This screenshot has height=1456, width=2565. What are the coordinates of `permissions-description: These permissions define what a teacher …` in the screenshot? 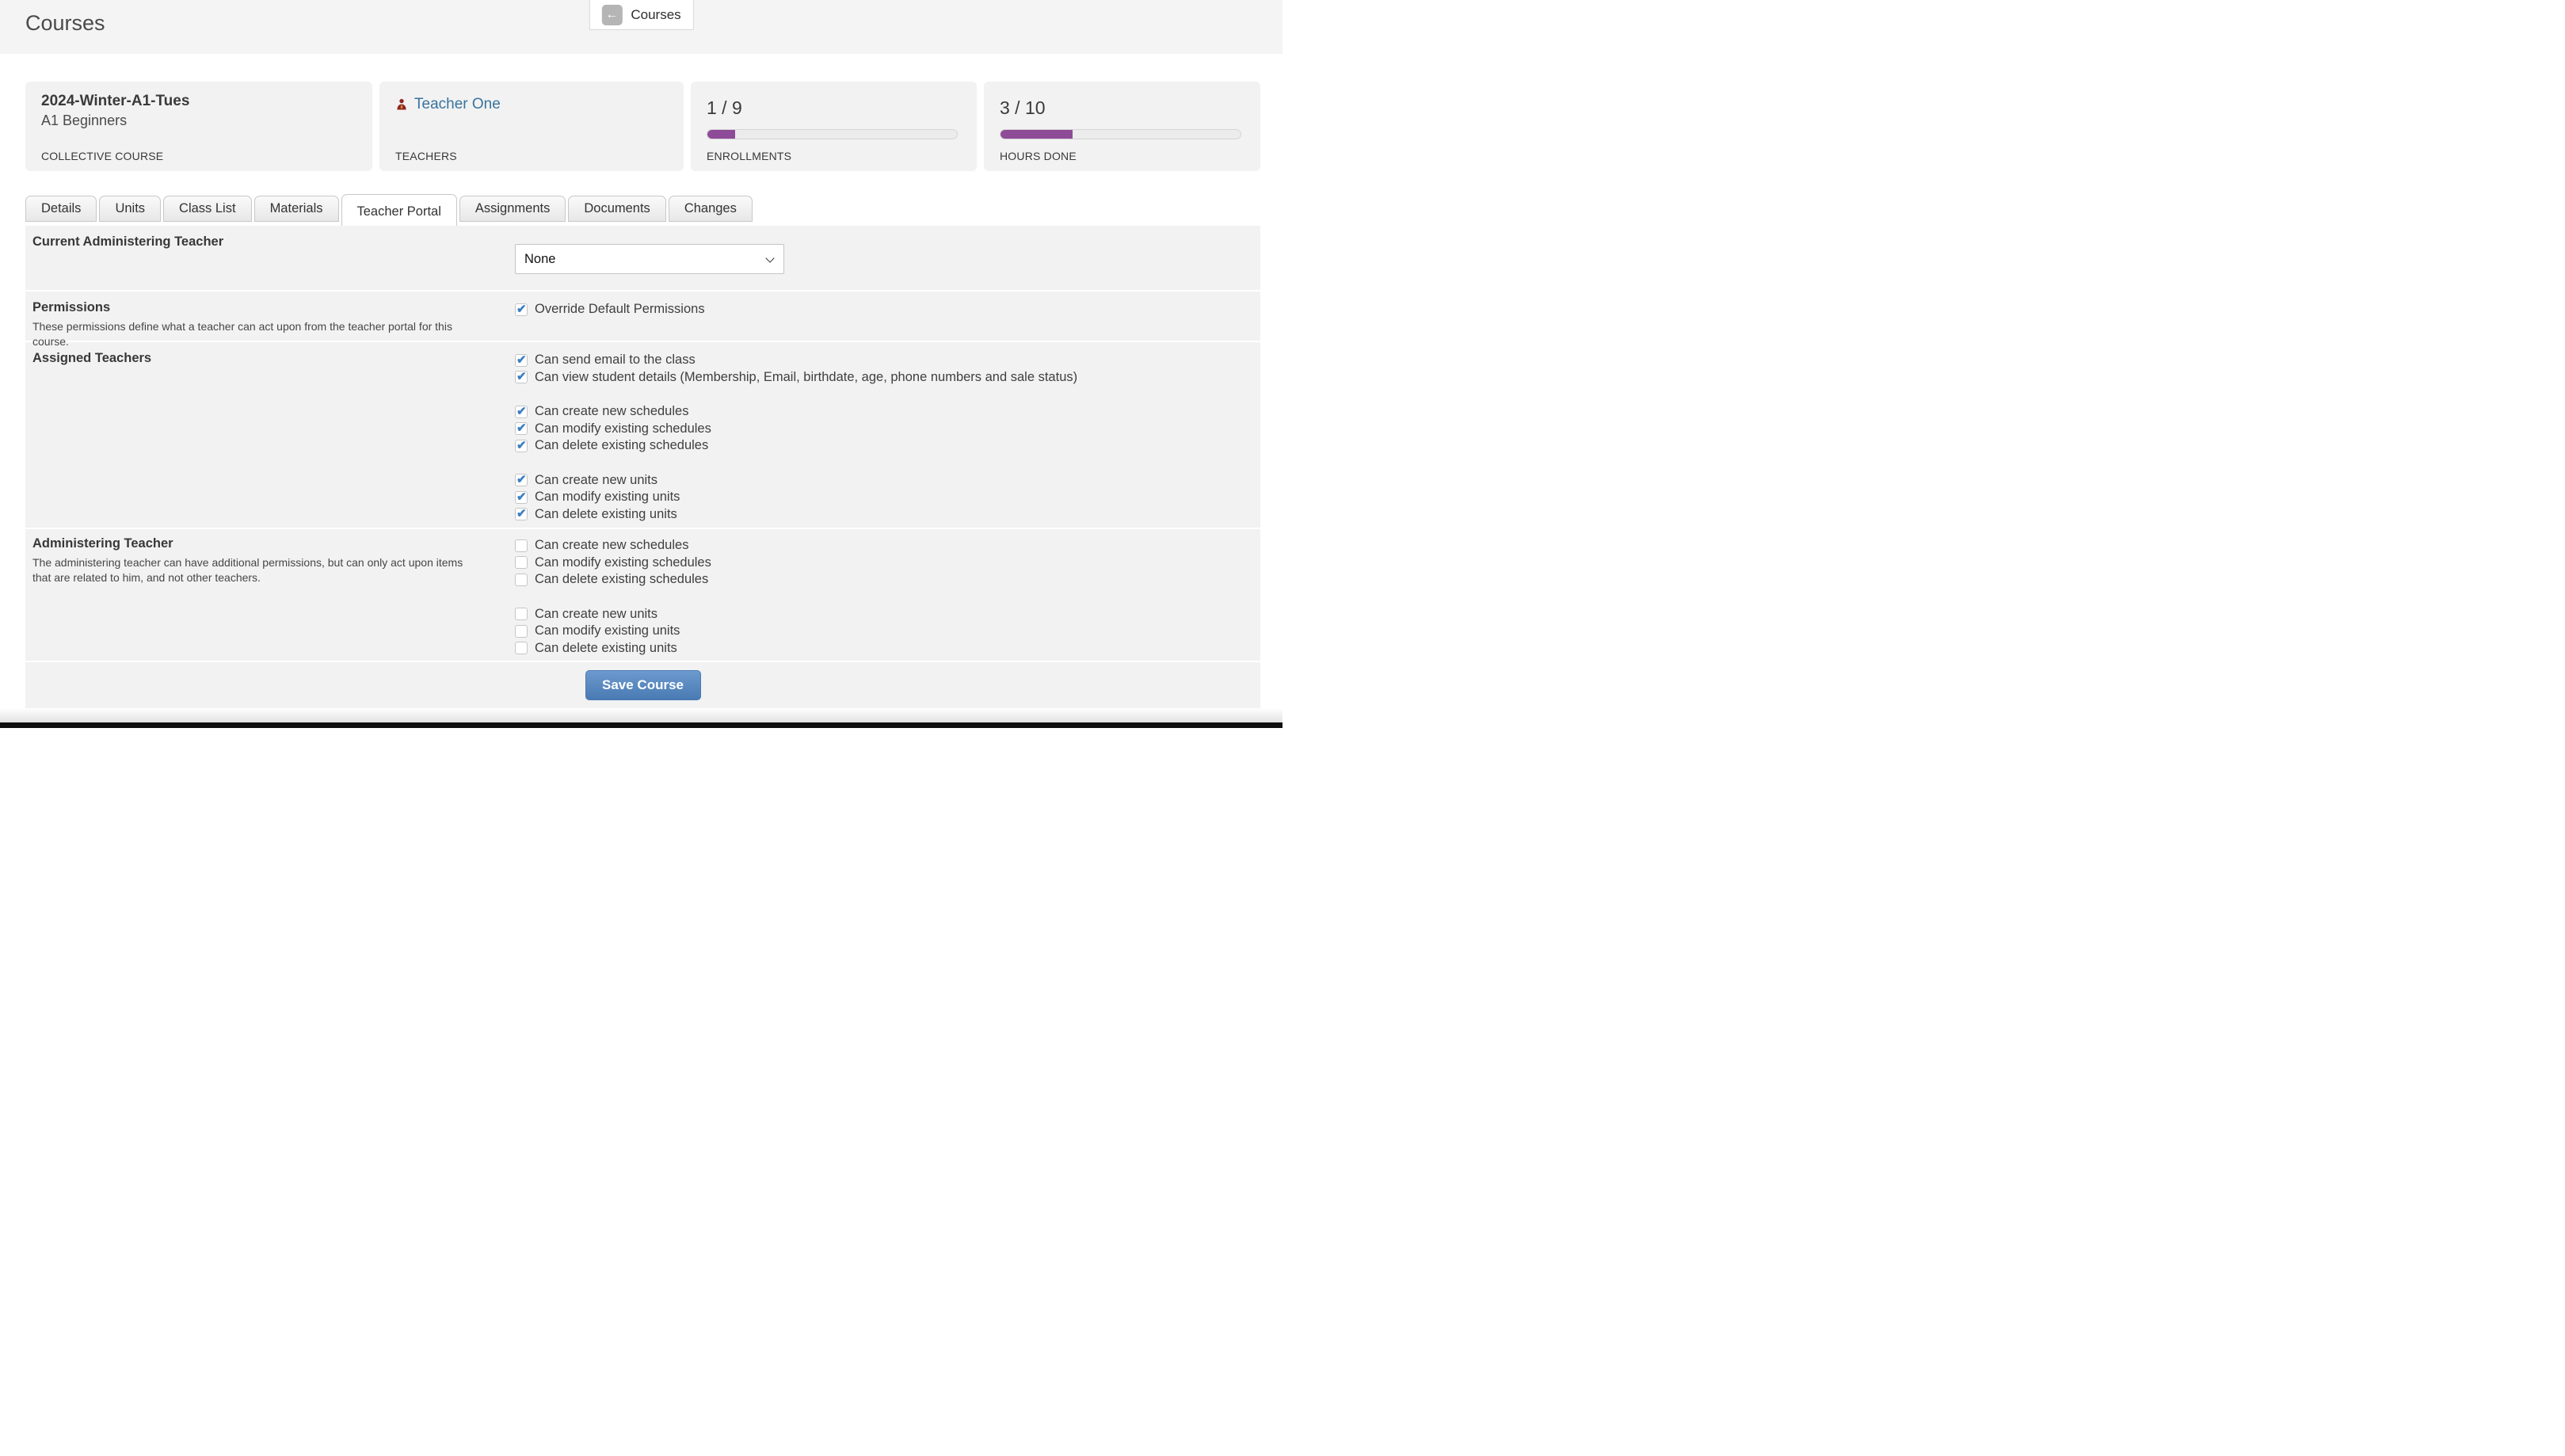 It's located at (242, 334).